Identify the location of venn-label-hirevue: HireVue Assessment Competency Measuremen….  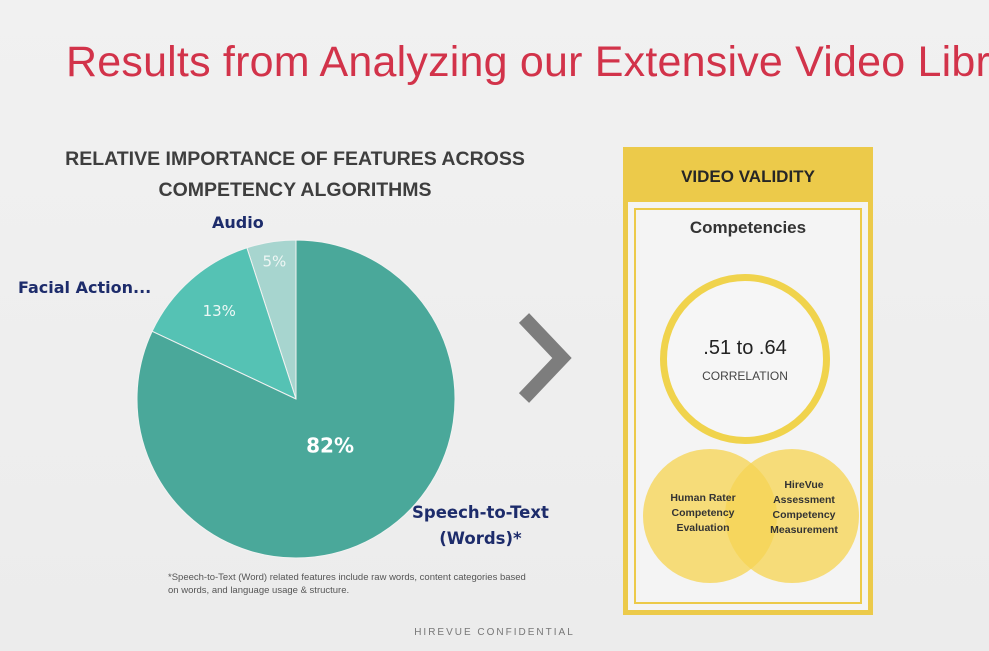
(804, 507).